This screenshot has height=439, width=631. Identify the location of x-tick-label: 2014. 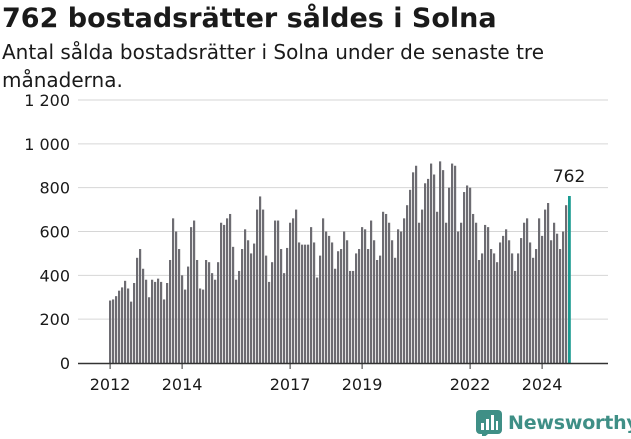
(182, 384).